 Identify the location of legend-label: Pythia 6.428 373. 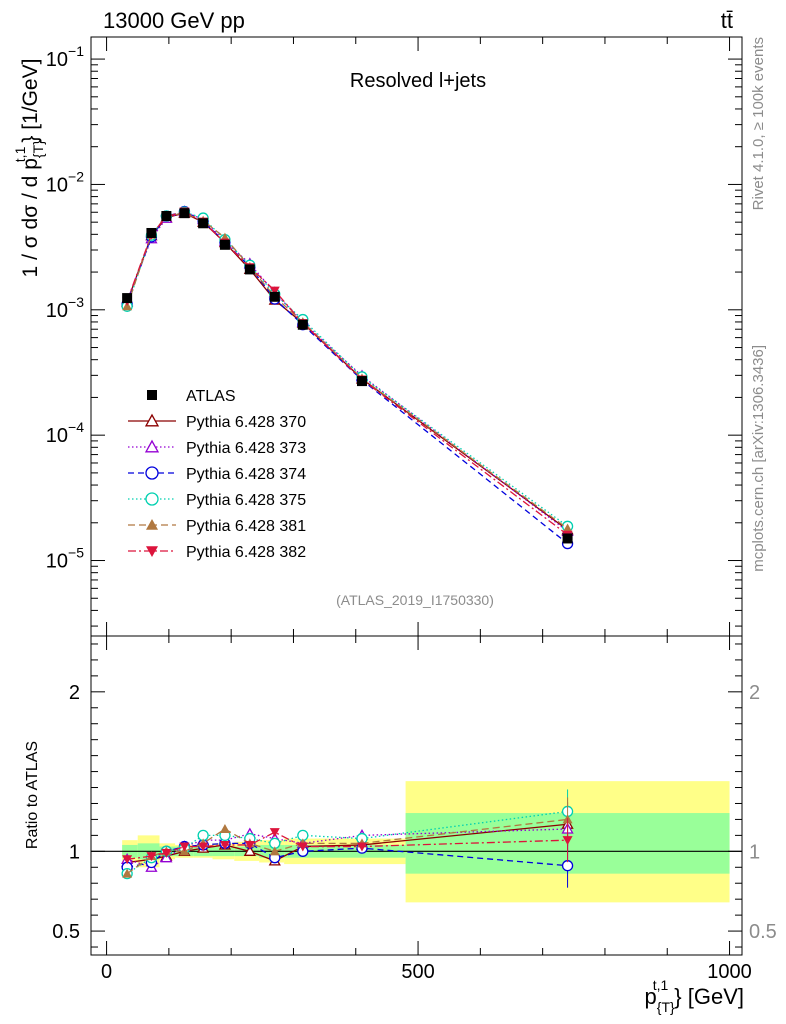
(246, 448).